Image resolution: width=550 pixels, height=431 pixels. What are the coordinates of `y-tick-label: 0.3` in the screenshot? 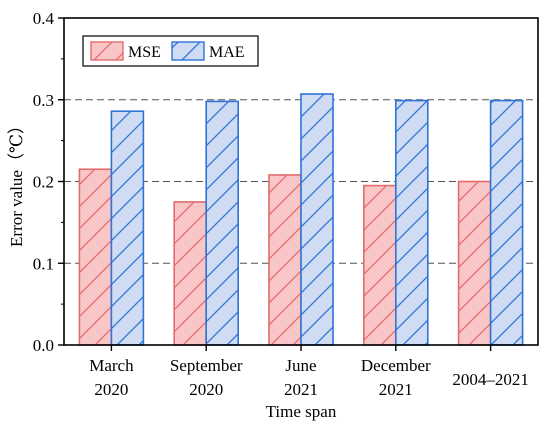 It's located at (43, 100).